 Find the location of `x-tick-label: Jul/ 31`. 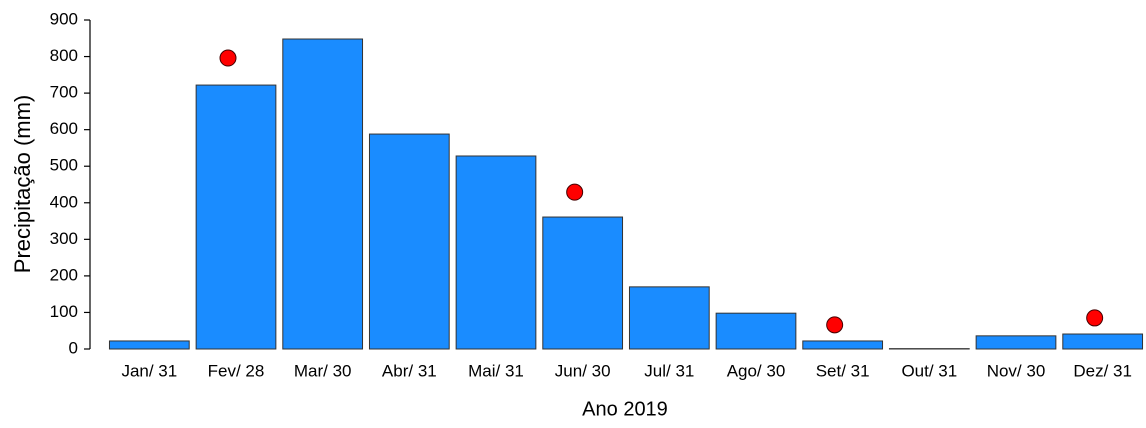

x-tick-label: Jul/ 31 is located at coordinates (669, 370).